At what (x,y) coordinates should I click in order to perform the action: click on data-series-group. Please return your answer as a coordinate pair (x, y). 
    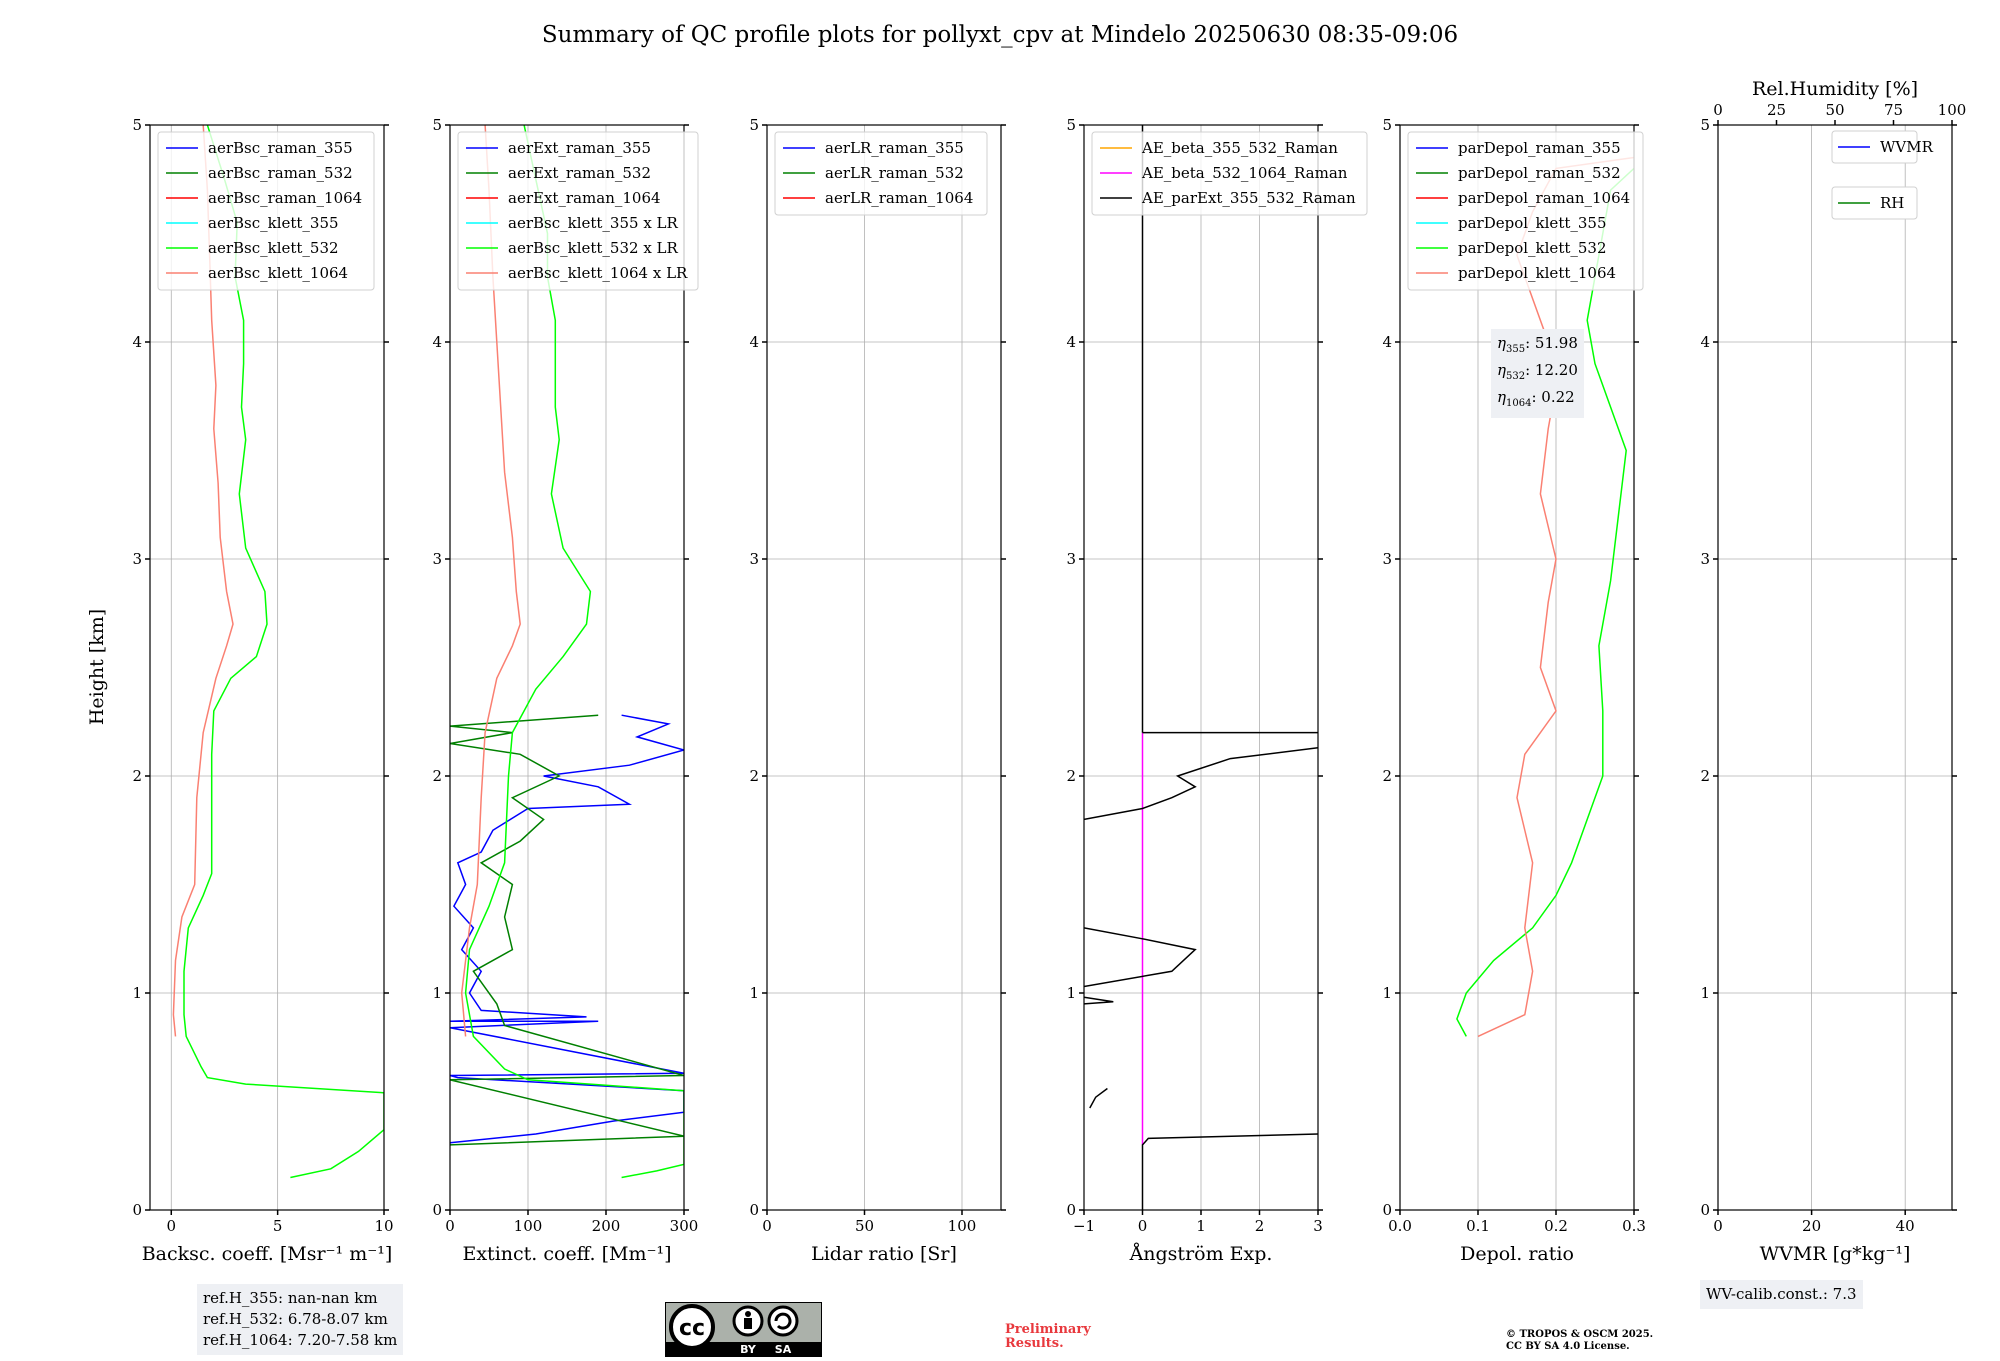
    Looking at the image, I should click on (1201, 667).